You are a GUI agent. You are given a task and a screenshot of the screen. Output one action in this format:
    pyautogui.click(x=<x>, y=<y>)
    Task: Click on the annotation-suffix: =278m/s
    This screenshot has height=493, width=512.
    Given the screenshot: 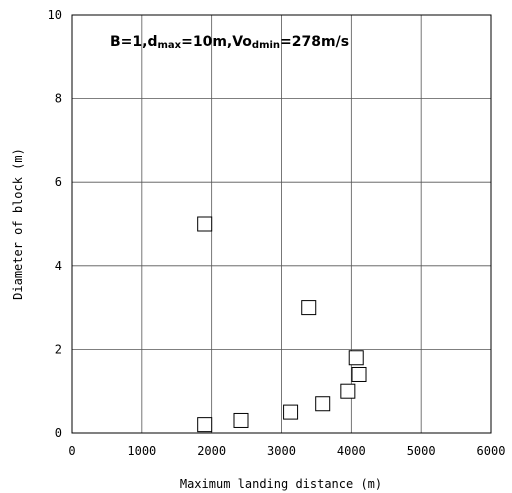 What is the action you would take?
    pyautogui.click(x=314, y=42)
    